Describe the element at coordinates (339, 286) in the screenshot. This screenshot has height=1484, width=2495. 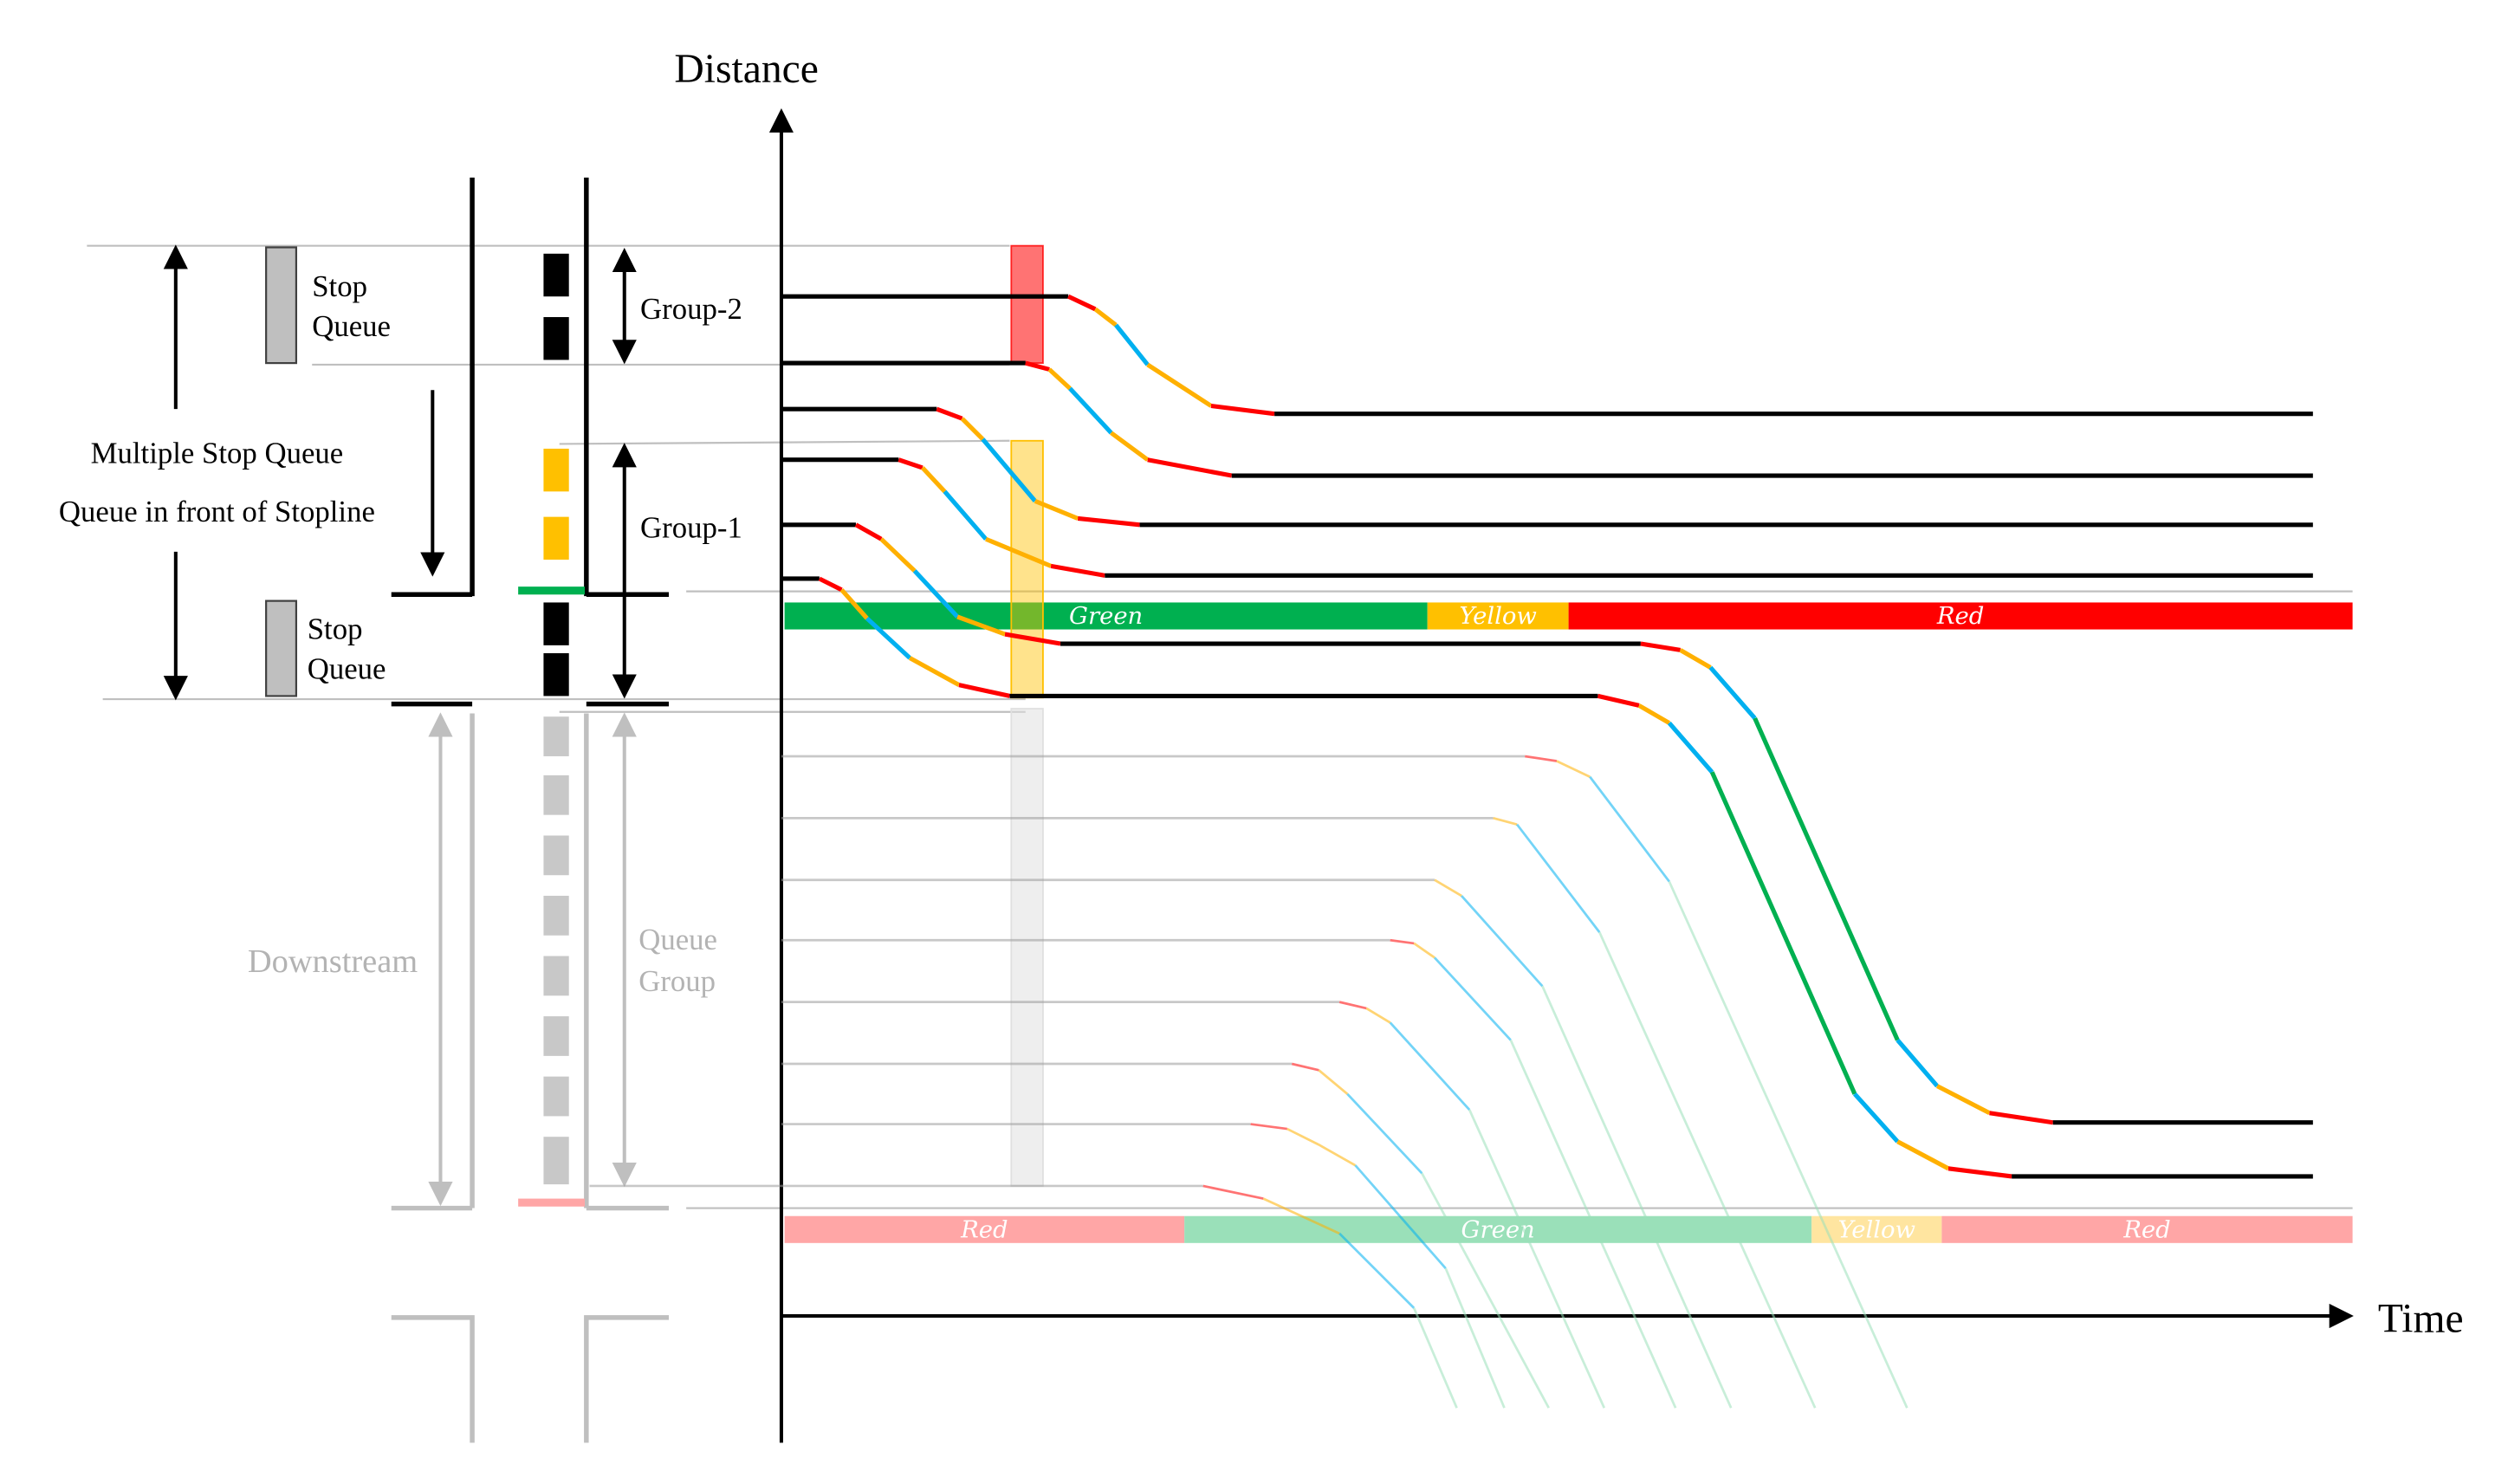
I see `stop-queue-top-line1: Stop` at that location.